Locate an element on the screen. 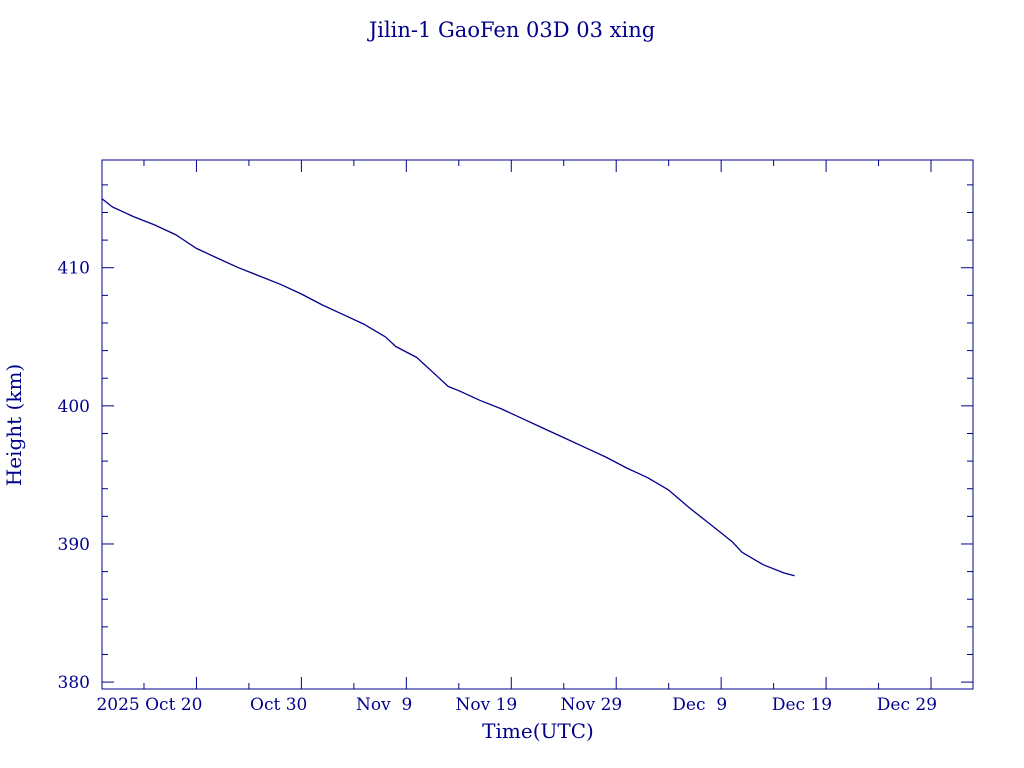 The width and height of the screenshot is (1024, 768). y-tick-label: 390 is located at coordinates (74, 545).